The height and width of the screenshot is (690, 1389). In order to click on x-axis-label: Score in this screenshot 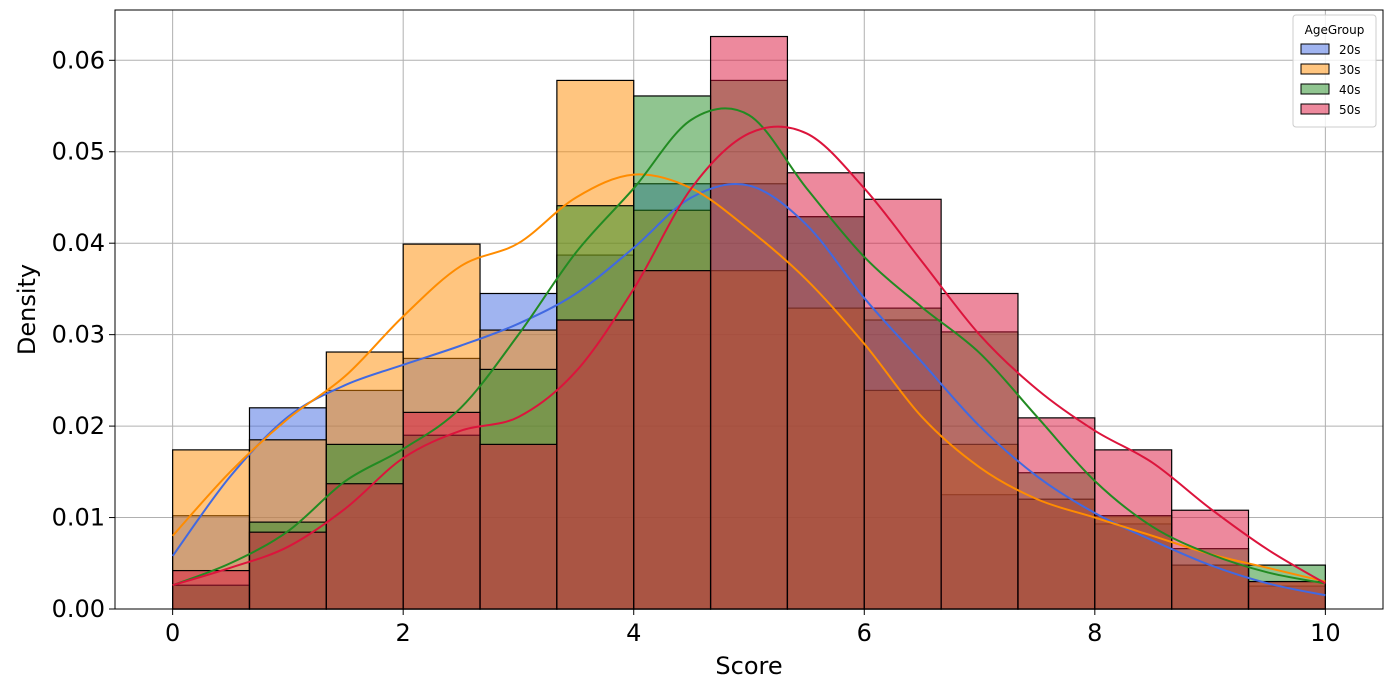, I will do `click(748, 666)`.